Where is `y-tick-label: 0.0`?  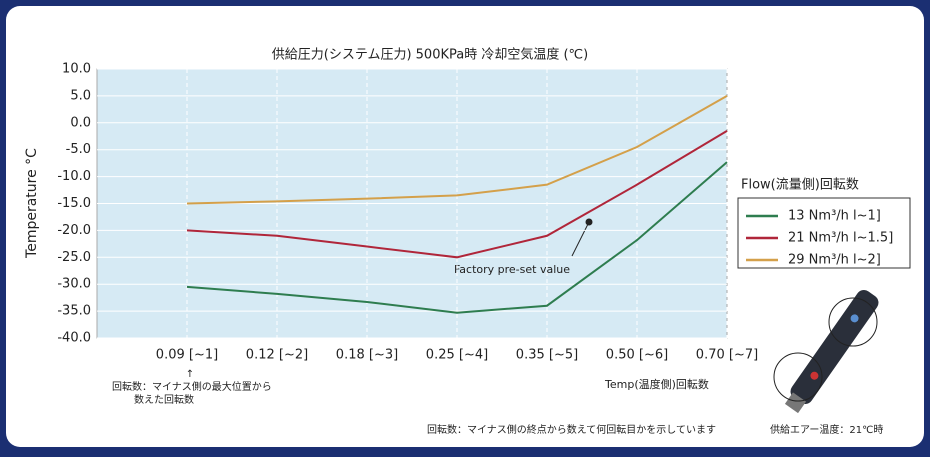 y-tick-label: 0.0 is located at coordinates (80, 122).